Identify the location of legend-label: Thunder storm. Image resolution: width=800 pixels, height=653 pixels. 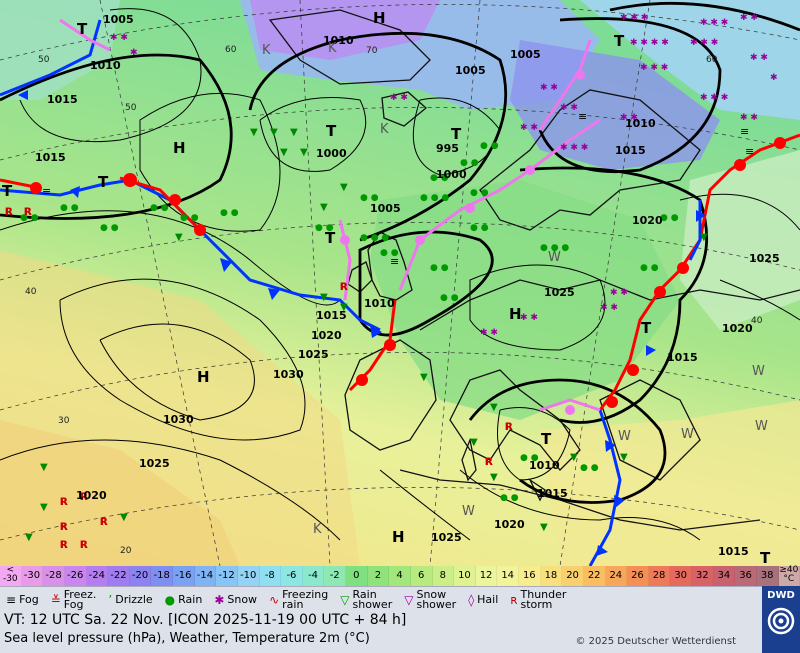
(543, 599).